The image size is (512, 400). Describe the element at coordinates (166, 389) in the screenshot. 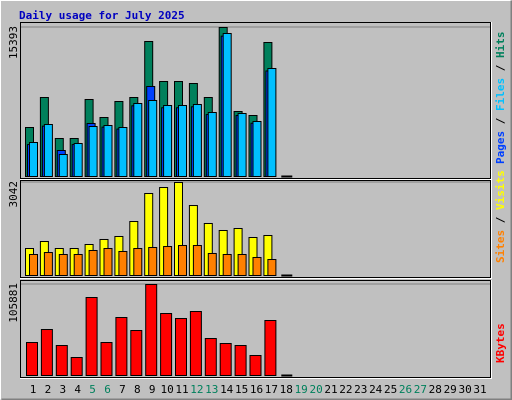

I see `x-tick-label: 10` at that location.